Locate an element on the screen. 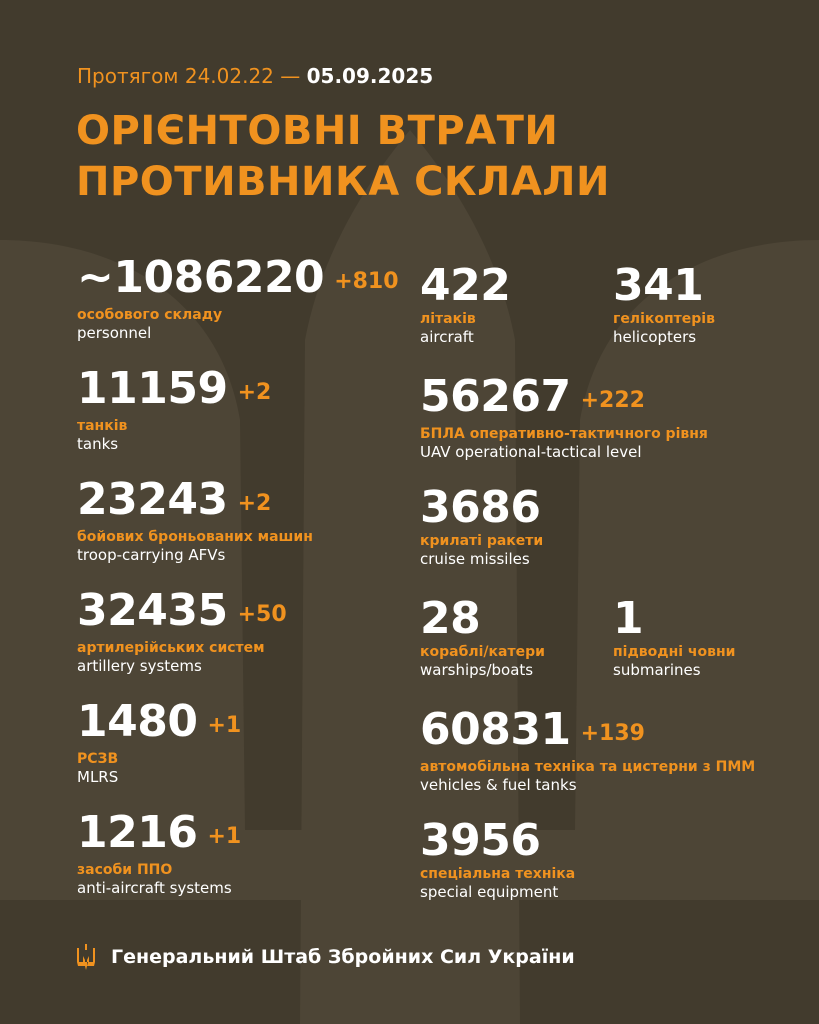  stat-value: 56267 +222 is located at coordinates (564, 399).